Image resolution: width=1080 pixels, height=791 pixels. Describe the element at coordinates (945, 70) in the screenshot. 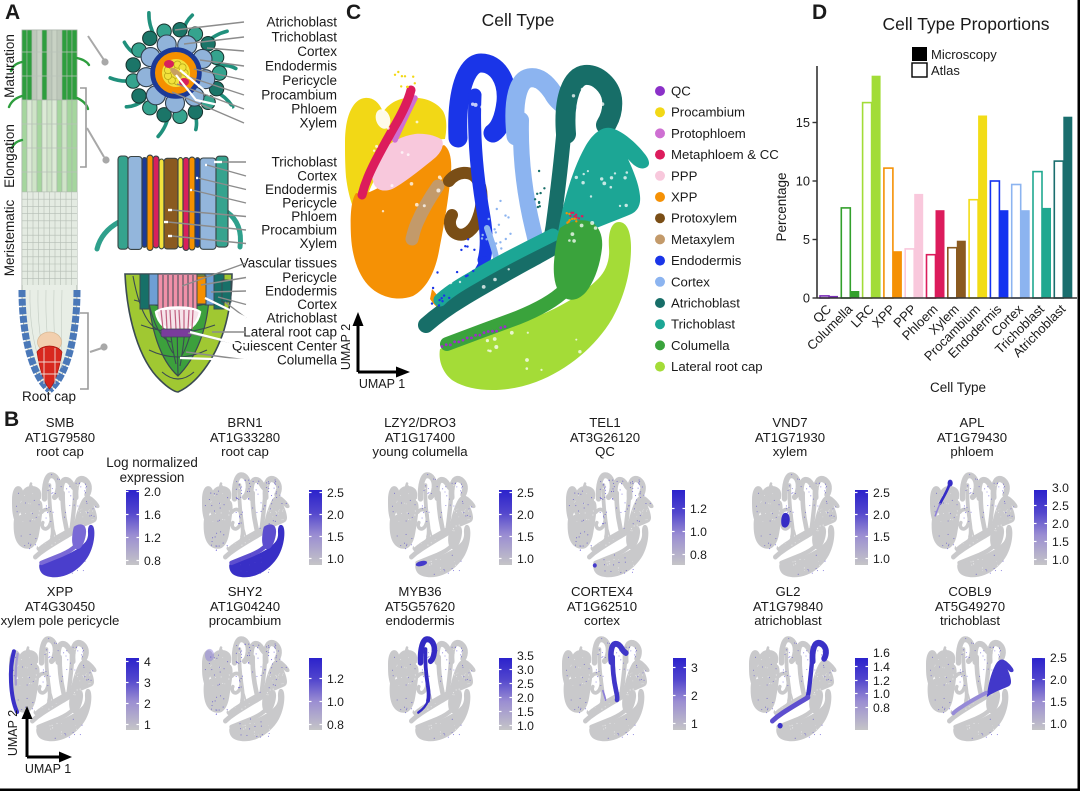

I see `svg-text: Atlas` at that location.